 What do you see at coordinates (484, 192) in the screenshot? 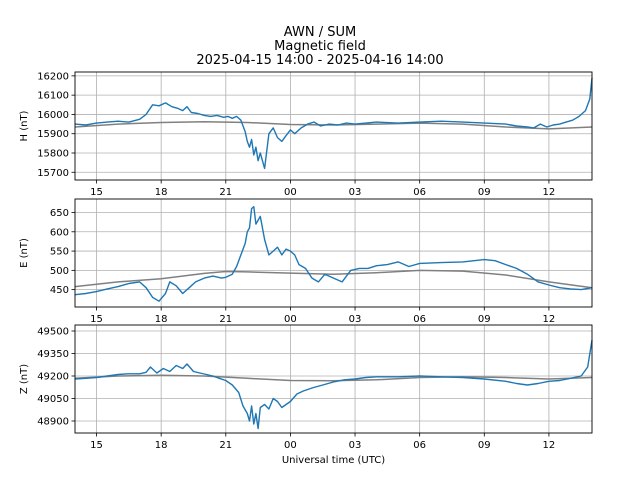
I see `h-x-tick-label-6: 09` at bounding box center [484, 192].